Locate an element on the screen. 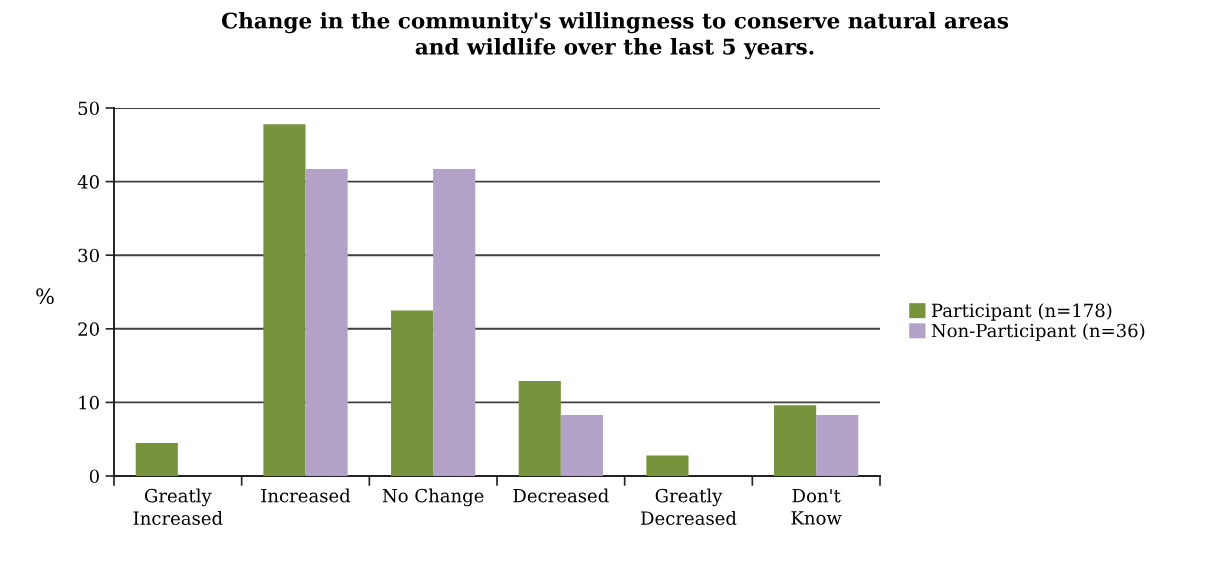 This screenshot has width=1213, height=575. y-tick-label: 20 is located at coordinates (88, 329).